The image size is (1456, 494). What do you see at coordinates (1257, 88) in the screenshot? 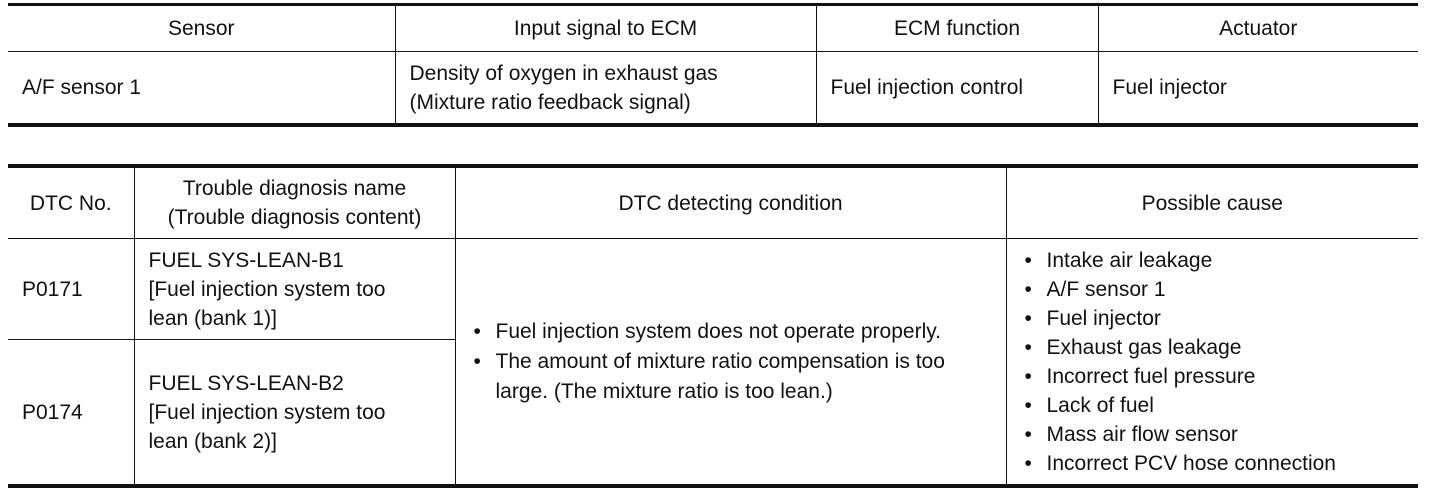
I see `actuator-cell: Fuel injector` at bounding box center [1257, 88].